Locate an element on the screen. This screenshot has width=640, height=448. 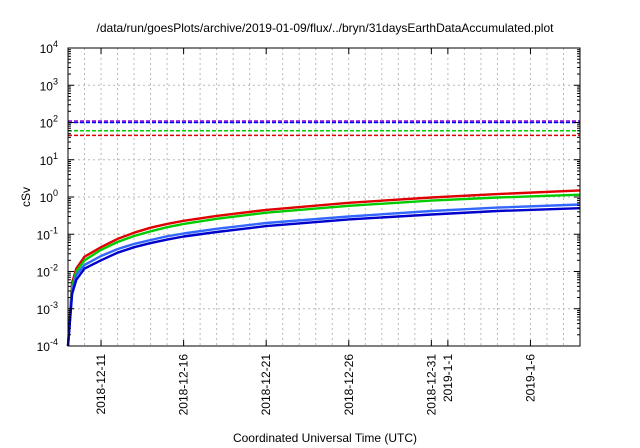
y-tick-exponent: 3 is located at coordinates (55, 81).